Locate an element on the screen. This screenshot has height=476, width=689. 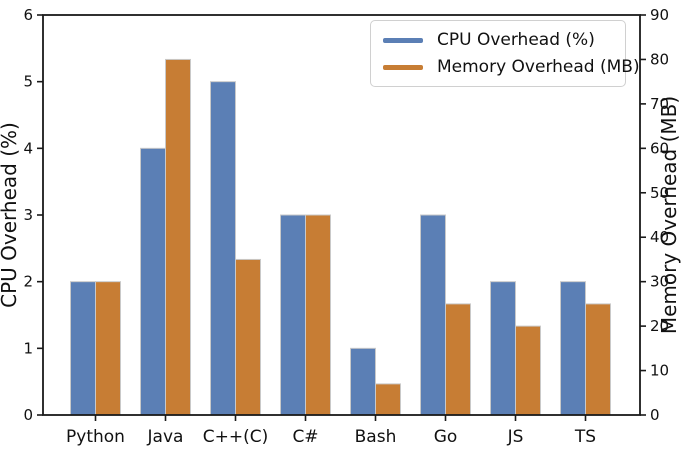
bar-cpu-bash is located at coordinates (363, 381).